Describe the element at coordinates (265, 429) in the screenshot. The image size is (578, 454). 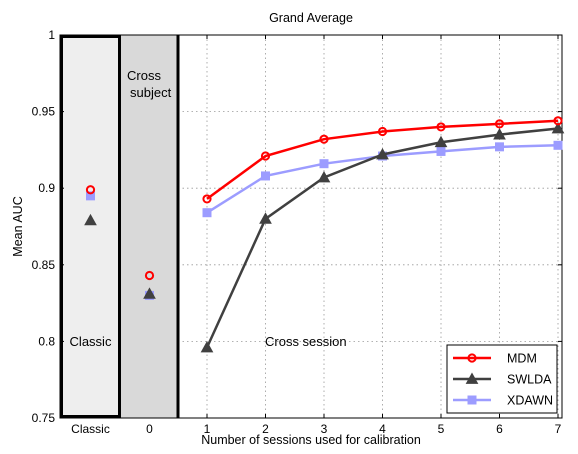
I see `x-tick-label: 2` at that location.